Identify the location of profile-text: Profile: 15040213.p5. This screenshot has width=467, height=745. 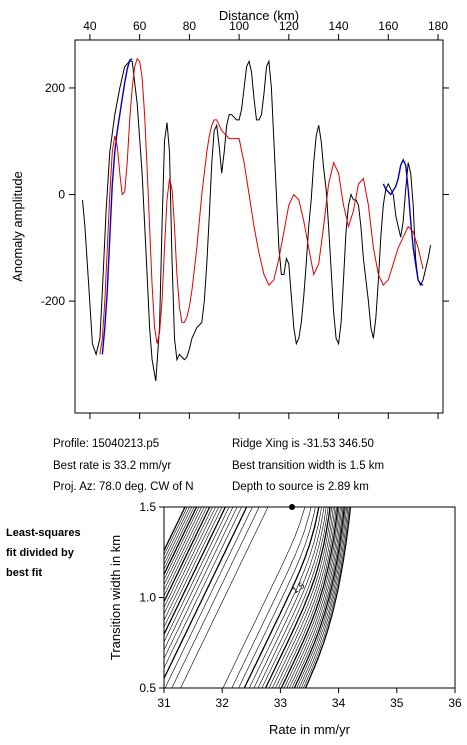
(106, 444).